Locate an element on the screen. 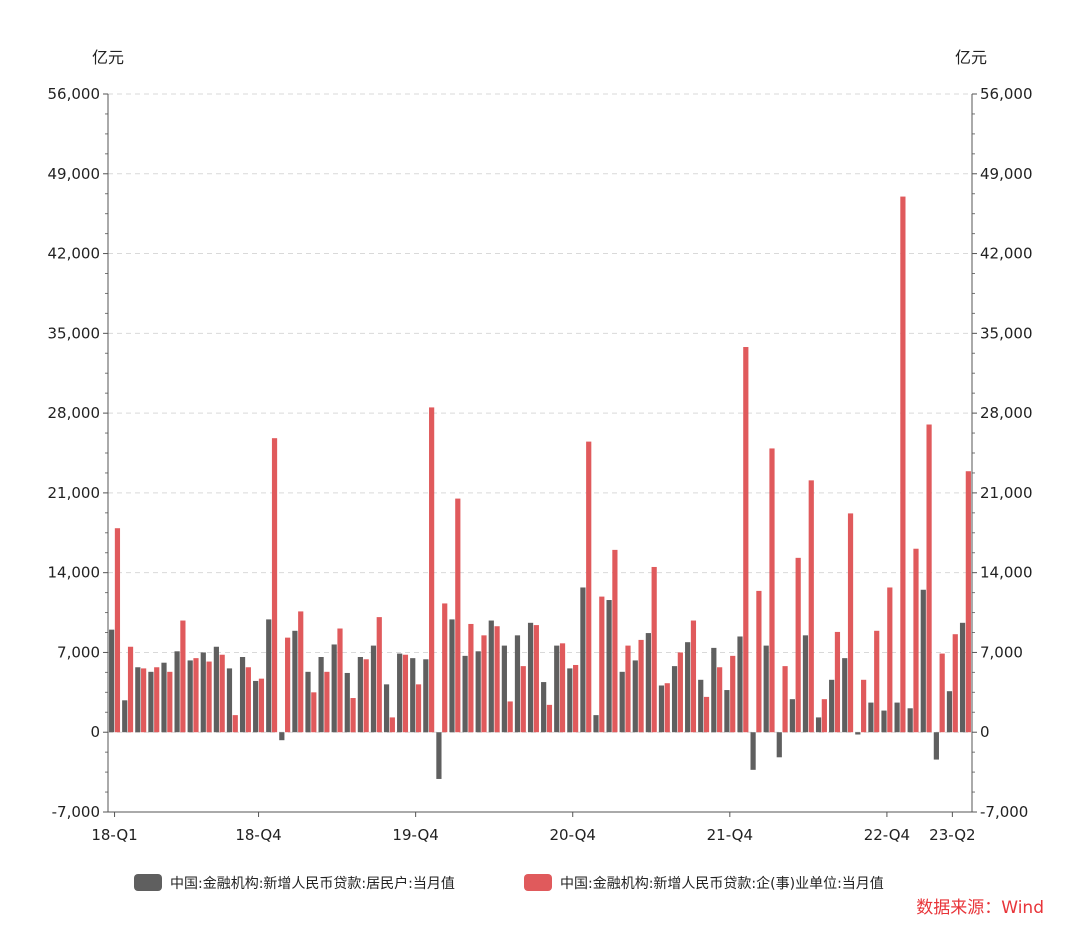  y-tick-label-left: 0 is located at coordinates (95, 732).